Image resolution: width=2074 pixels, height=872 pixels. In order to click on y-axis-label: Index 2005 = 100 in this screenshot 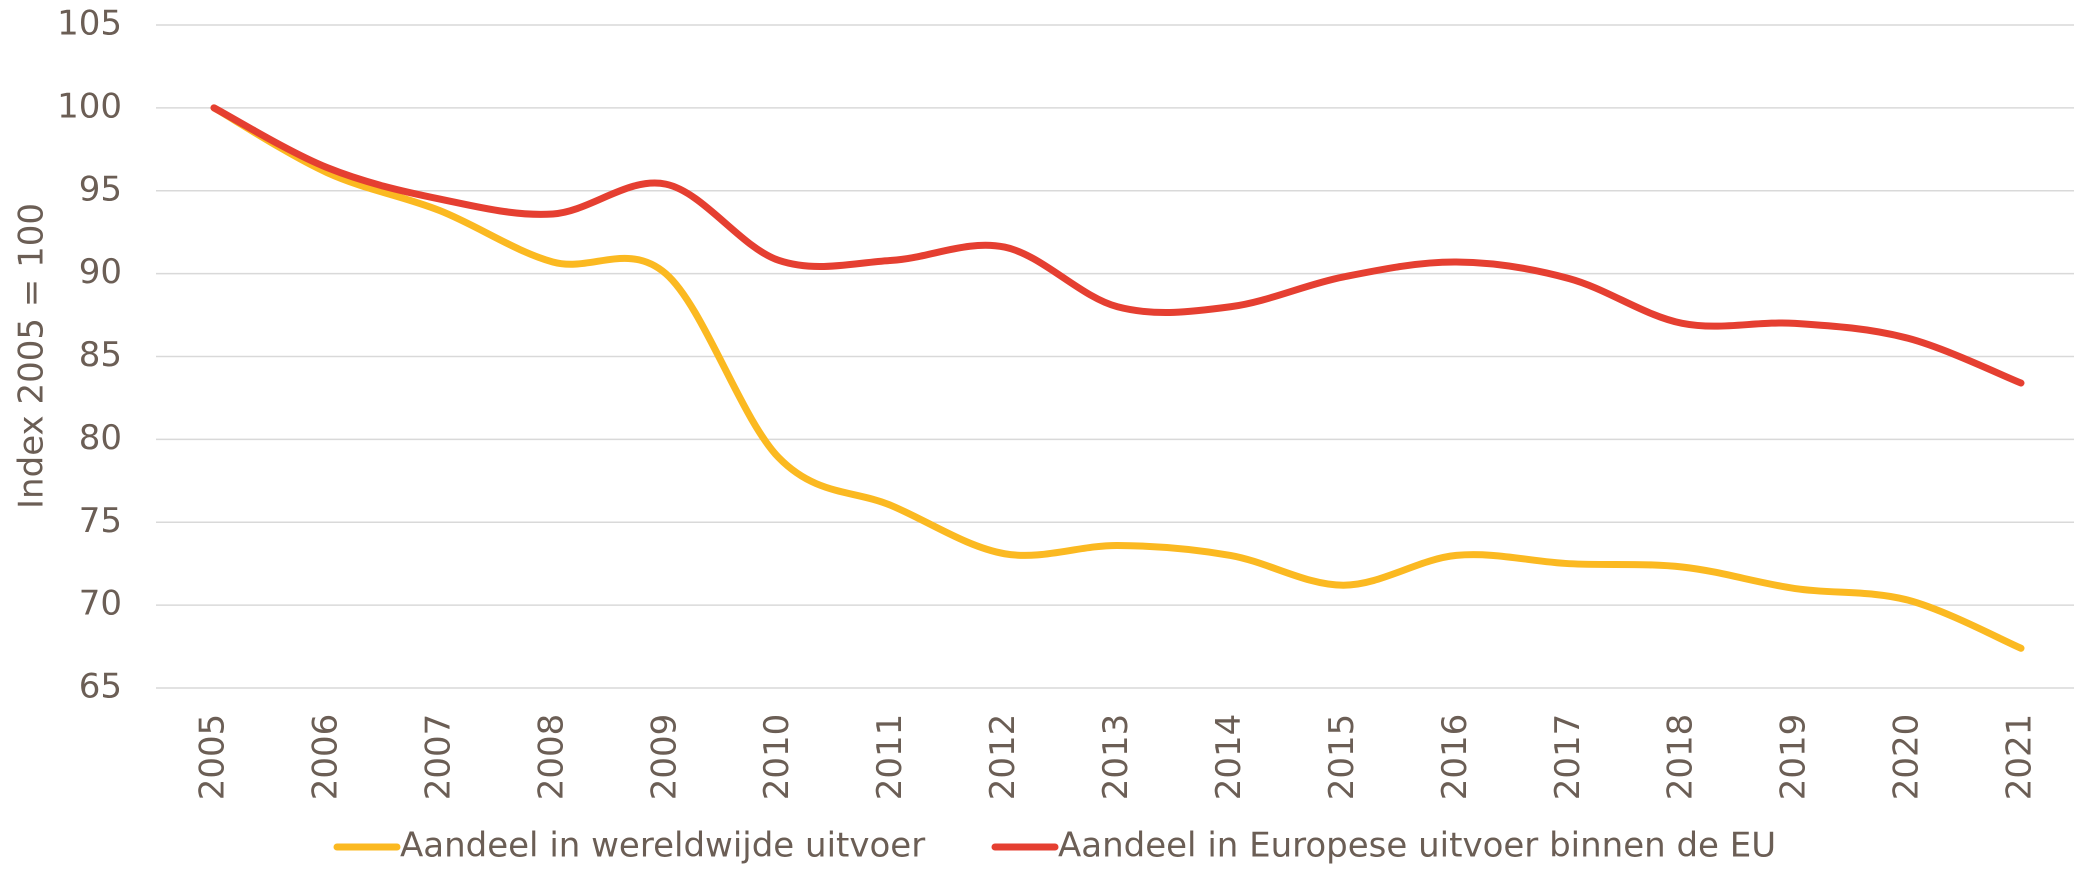, I will do `click(32, 356)`.